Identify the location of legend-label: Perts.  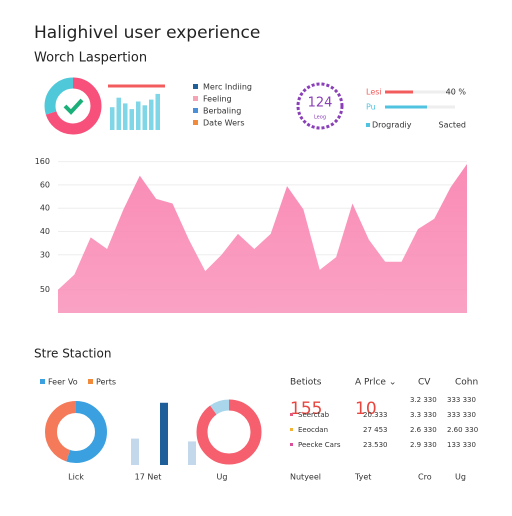
(106, 382).